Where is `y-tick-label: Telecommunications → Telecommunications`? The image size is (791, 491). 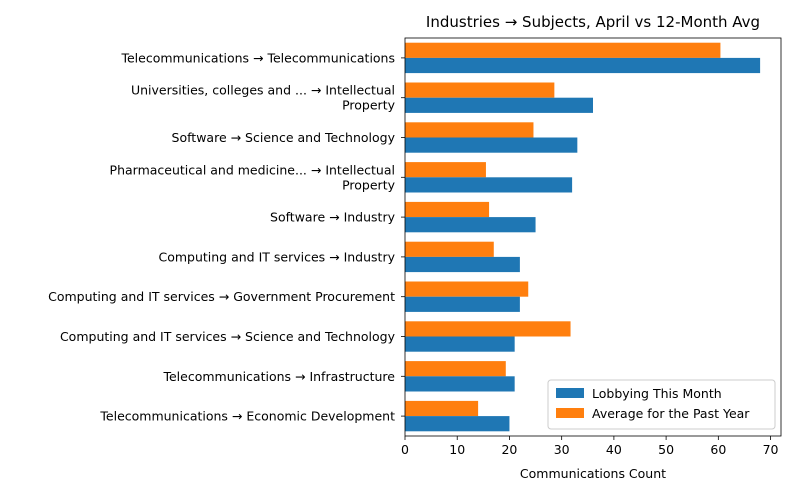 y-tick-label: Telecommunications → Telecommunications is located at coordinates (257, 57).